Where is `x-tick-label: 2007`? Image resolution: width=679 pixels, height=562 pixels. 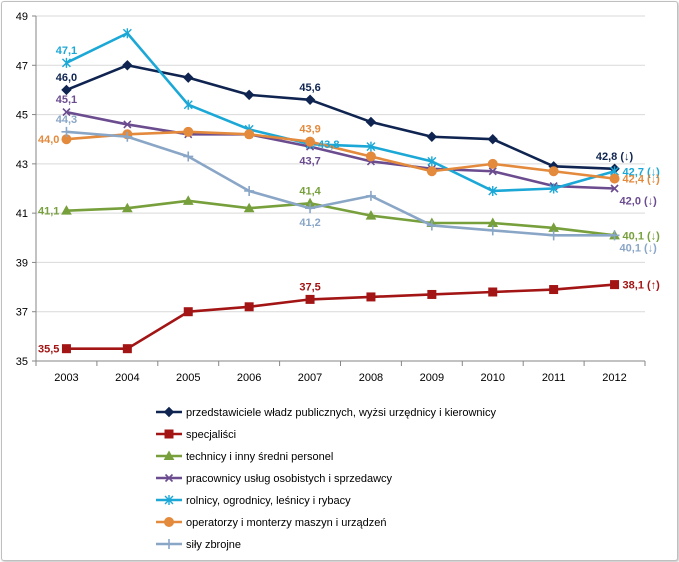 x-tick-label: 2007 is located at coordinates (310, 378).